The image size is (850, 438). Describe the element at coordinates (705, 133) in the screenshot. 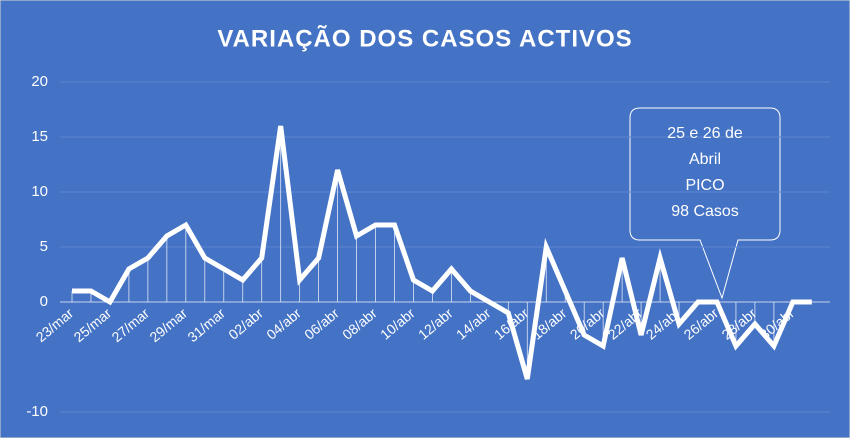

I see `annotation: 25 e 26 de` at that location.